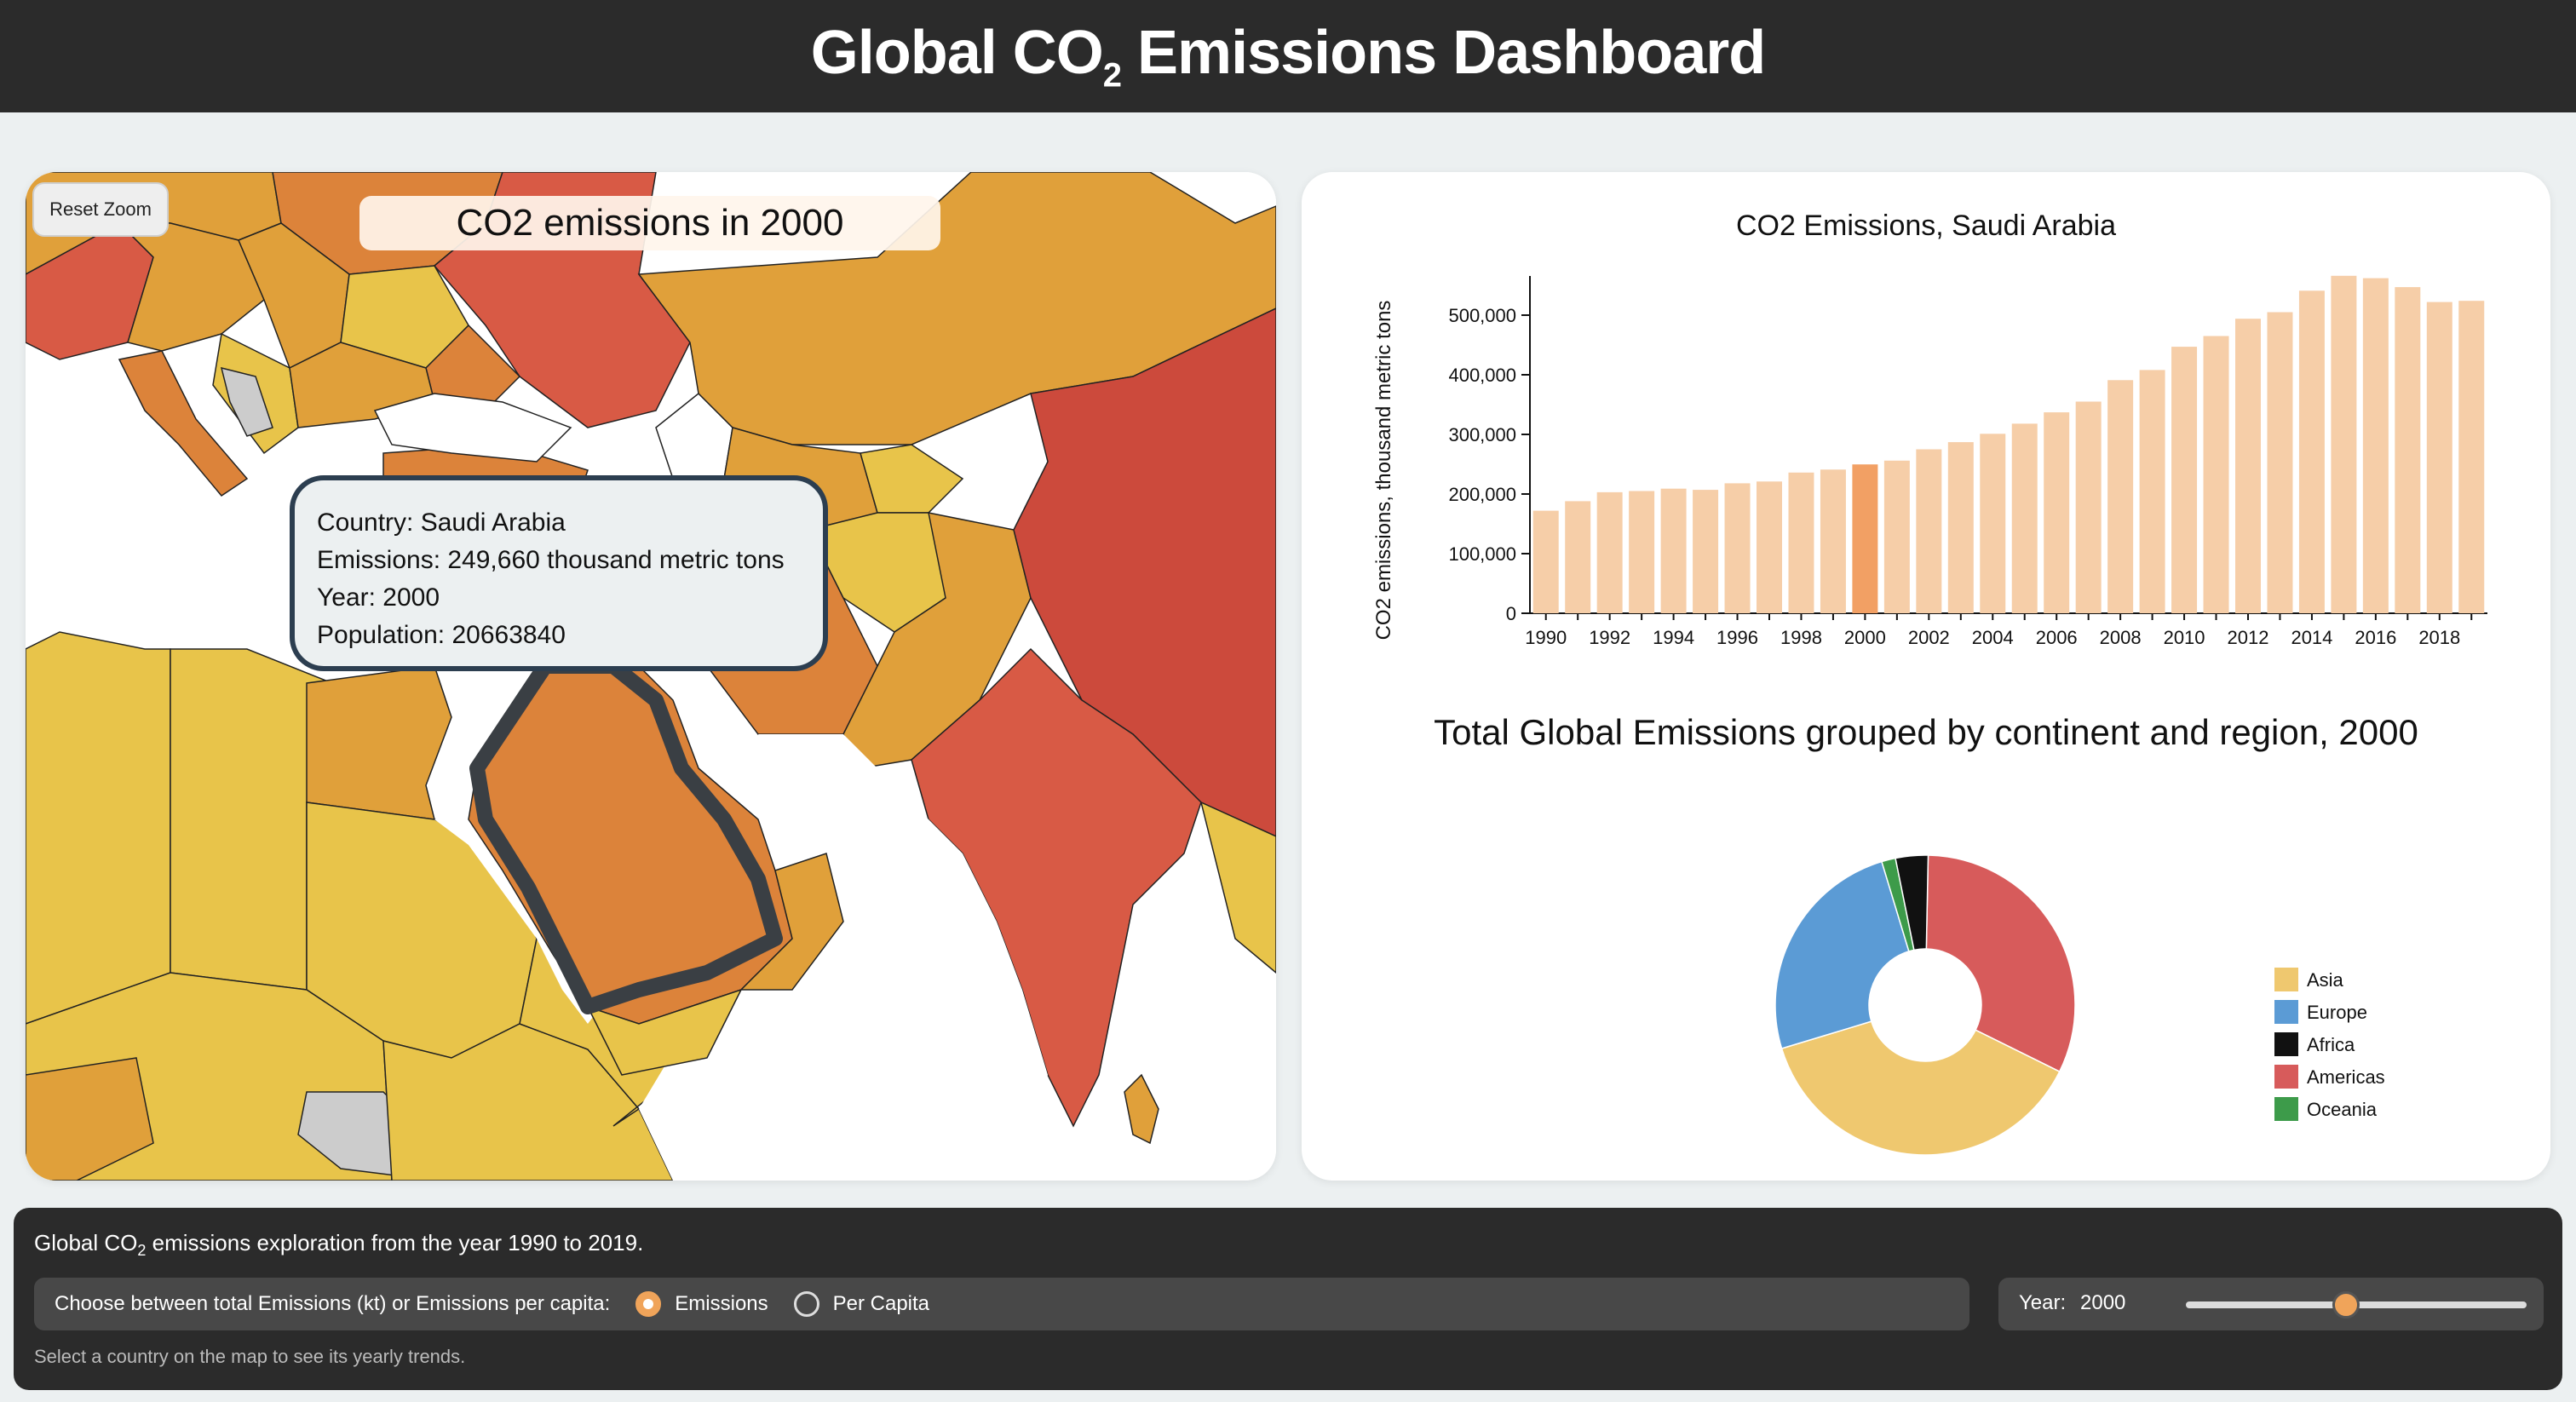 This screenshot has height=1402, width=2576. Describe the element at coordinates (1865, 637) in the screenshot. I see `x-tick-label: 2000` at that location.